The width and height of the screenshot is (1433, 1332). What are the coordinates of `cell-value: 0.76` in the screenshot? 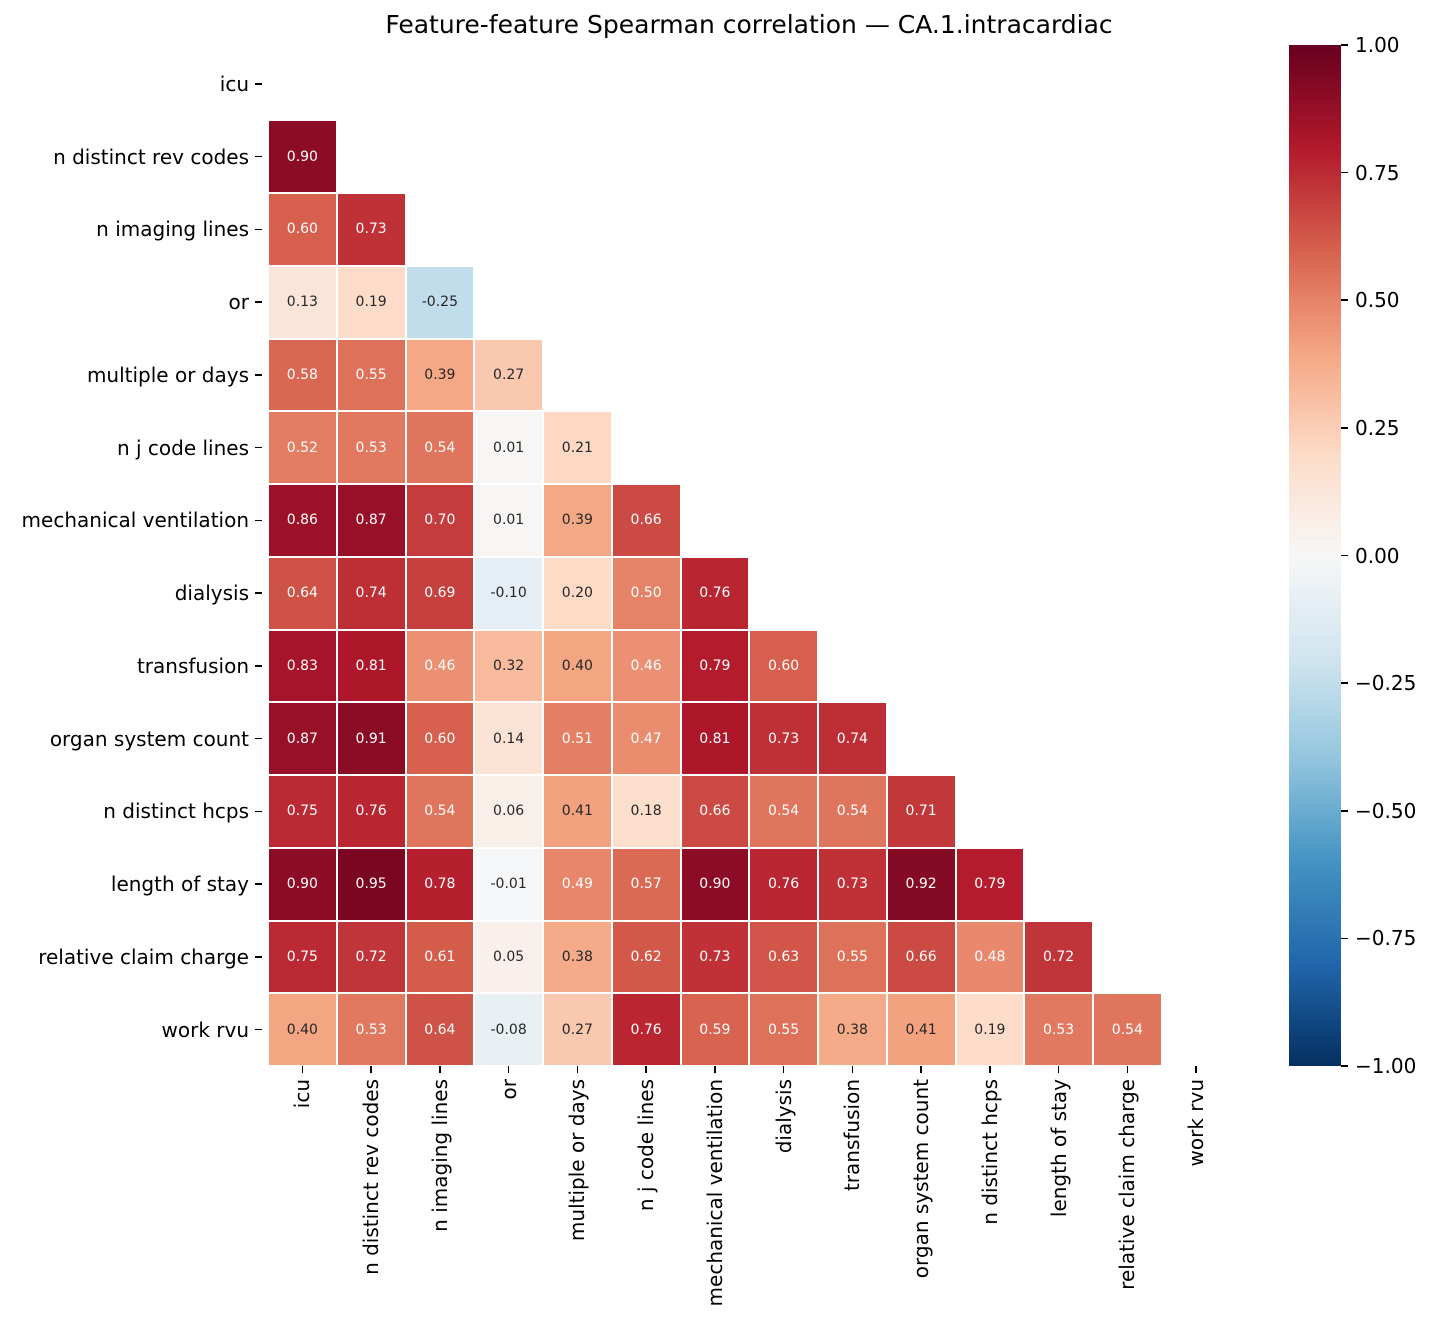 It's located at (371, 811).